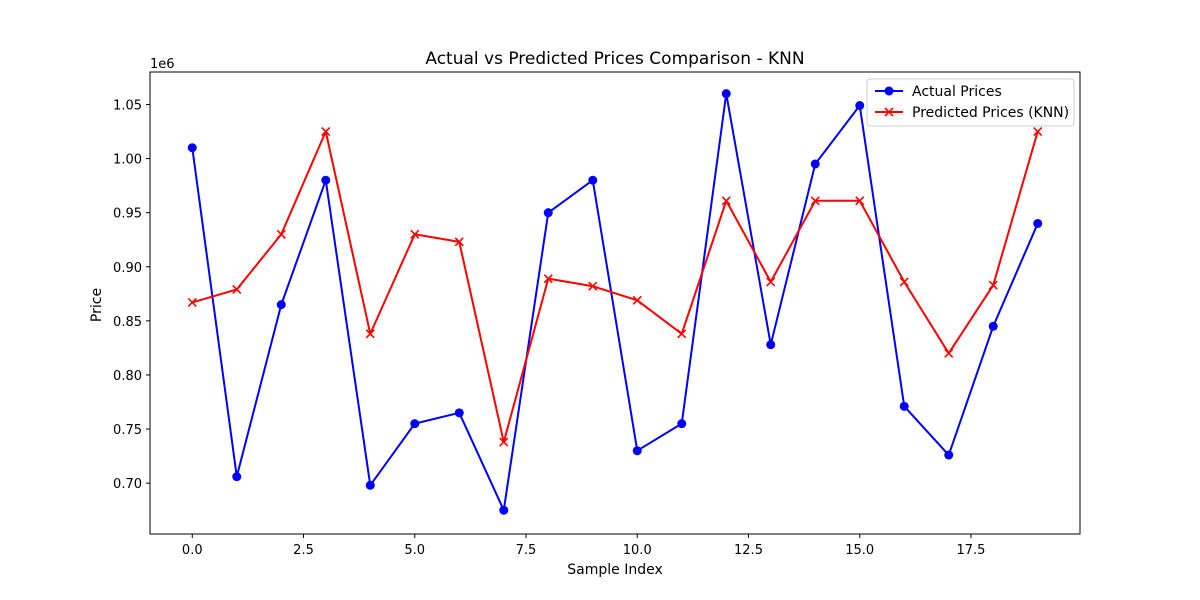  Describe the element at coordinates (127, 160) in the screenshot. I see `y-tick-label: 1.00` at that location.